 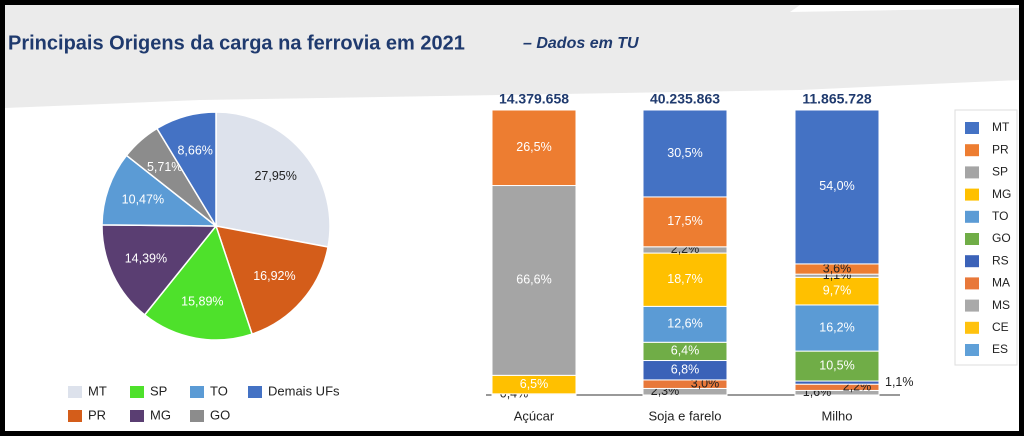 I want to click on segment-label: 18,7%, so click(x=684, y=279).